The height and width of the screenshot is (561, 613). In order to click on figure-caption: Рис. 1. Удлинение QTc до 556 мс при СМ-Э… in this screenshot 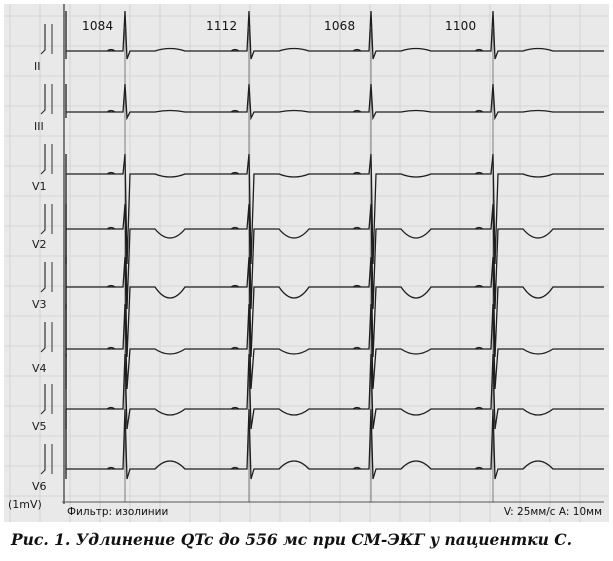, I will do `click(291, 539)`.